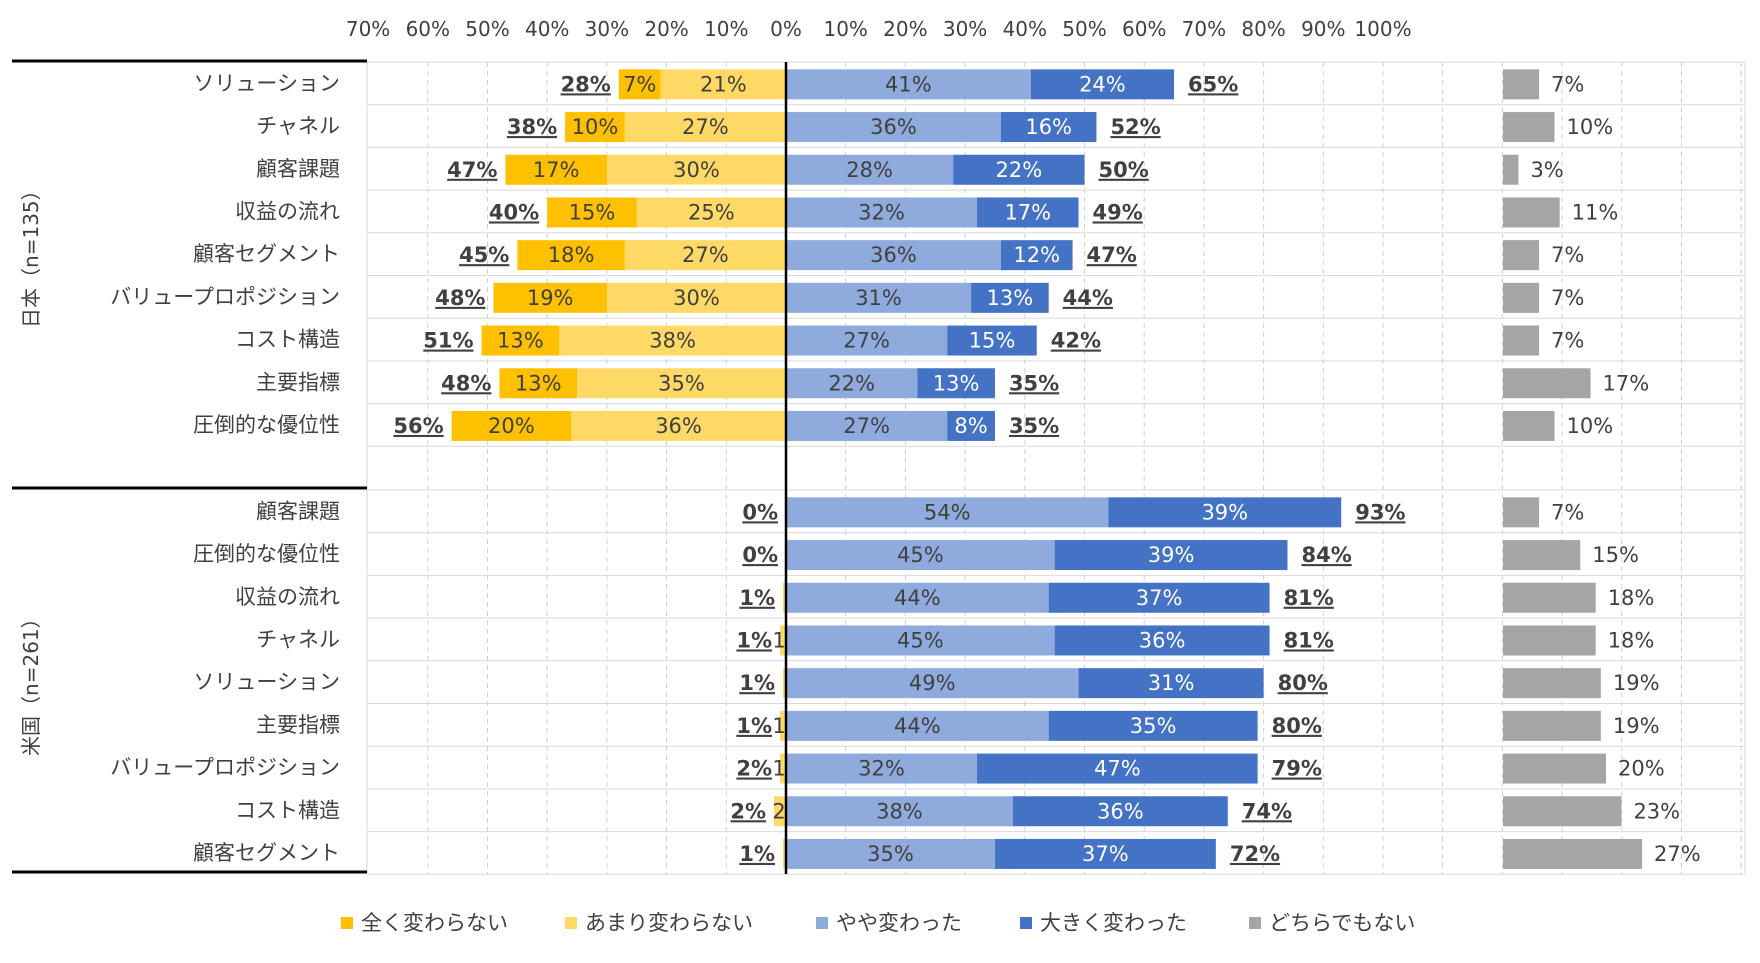  What do you see at coordinates (899, 923) in the screenshot?
I see `legend-label: やや変わった` at bounding box center [899, 923].